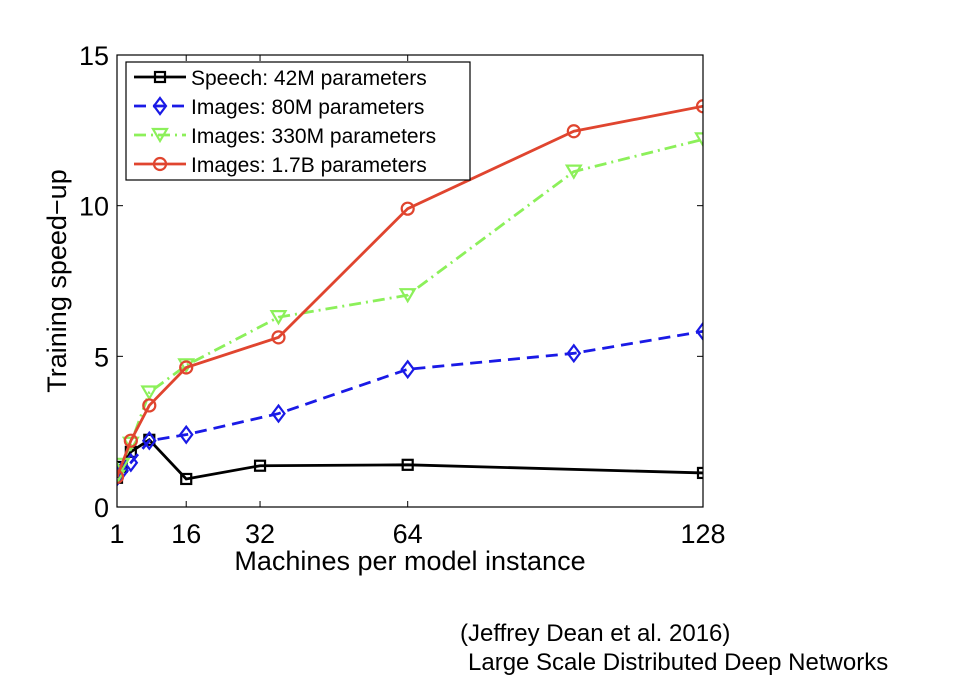  I want to click on legend-label: Images: 80M parameters, so click(307, 107).